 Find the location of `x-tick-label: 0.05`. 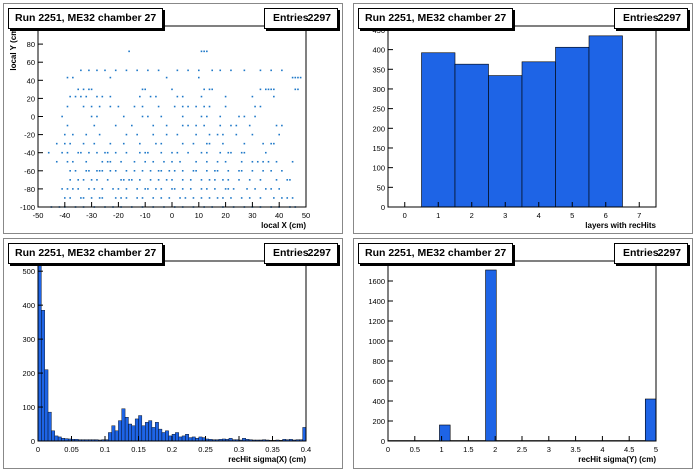

x-tick-label: 0.05 is located at coordinates (71, 449).